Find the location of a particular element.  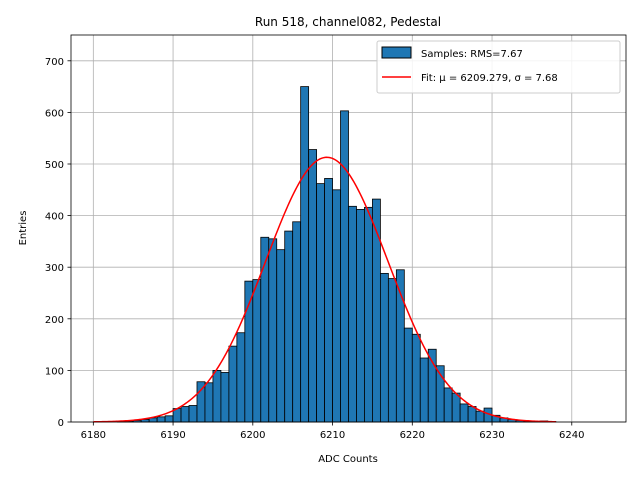

y-tick-label: 600 is located at coordinates (54, 113).